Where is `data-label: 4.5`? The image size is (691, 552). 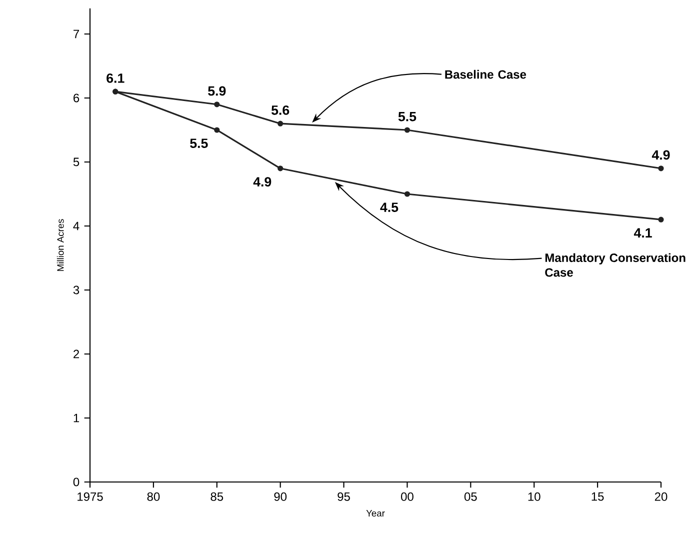
data-label: 4.5 is located at coordinates (389, 207).